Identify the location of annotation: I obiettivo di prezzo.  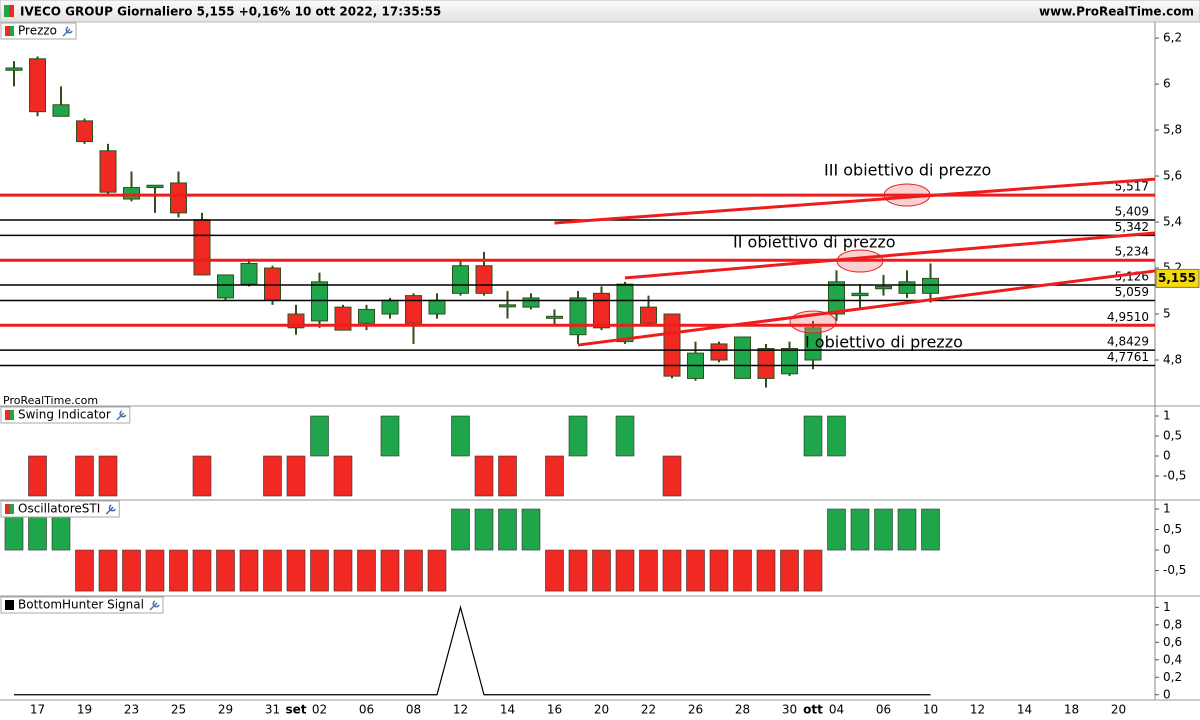
(884, 342).